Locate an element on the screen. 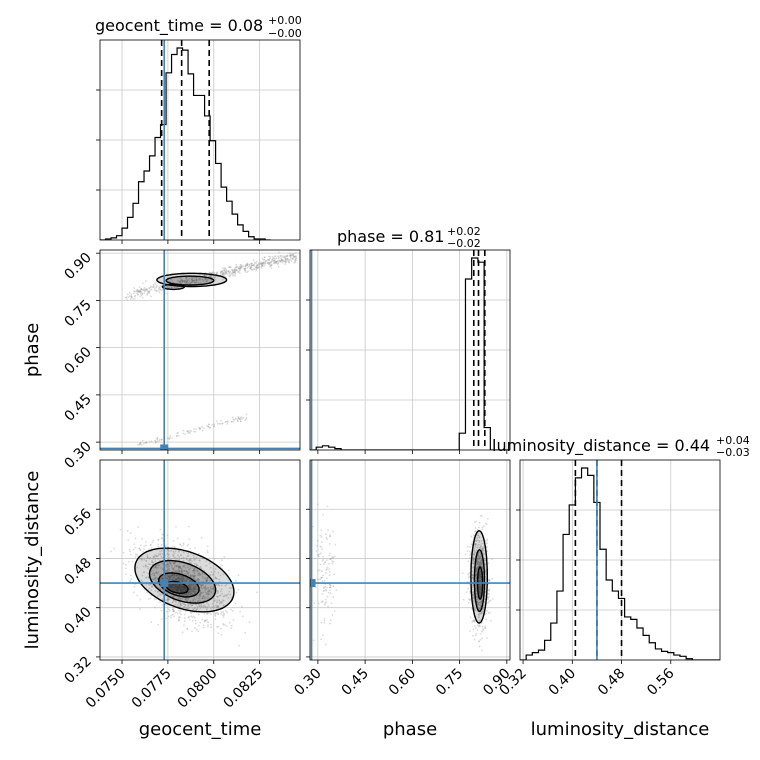  title-luminosity-distance-sub: −0.03 is located at coordinates (733, 452).